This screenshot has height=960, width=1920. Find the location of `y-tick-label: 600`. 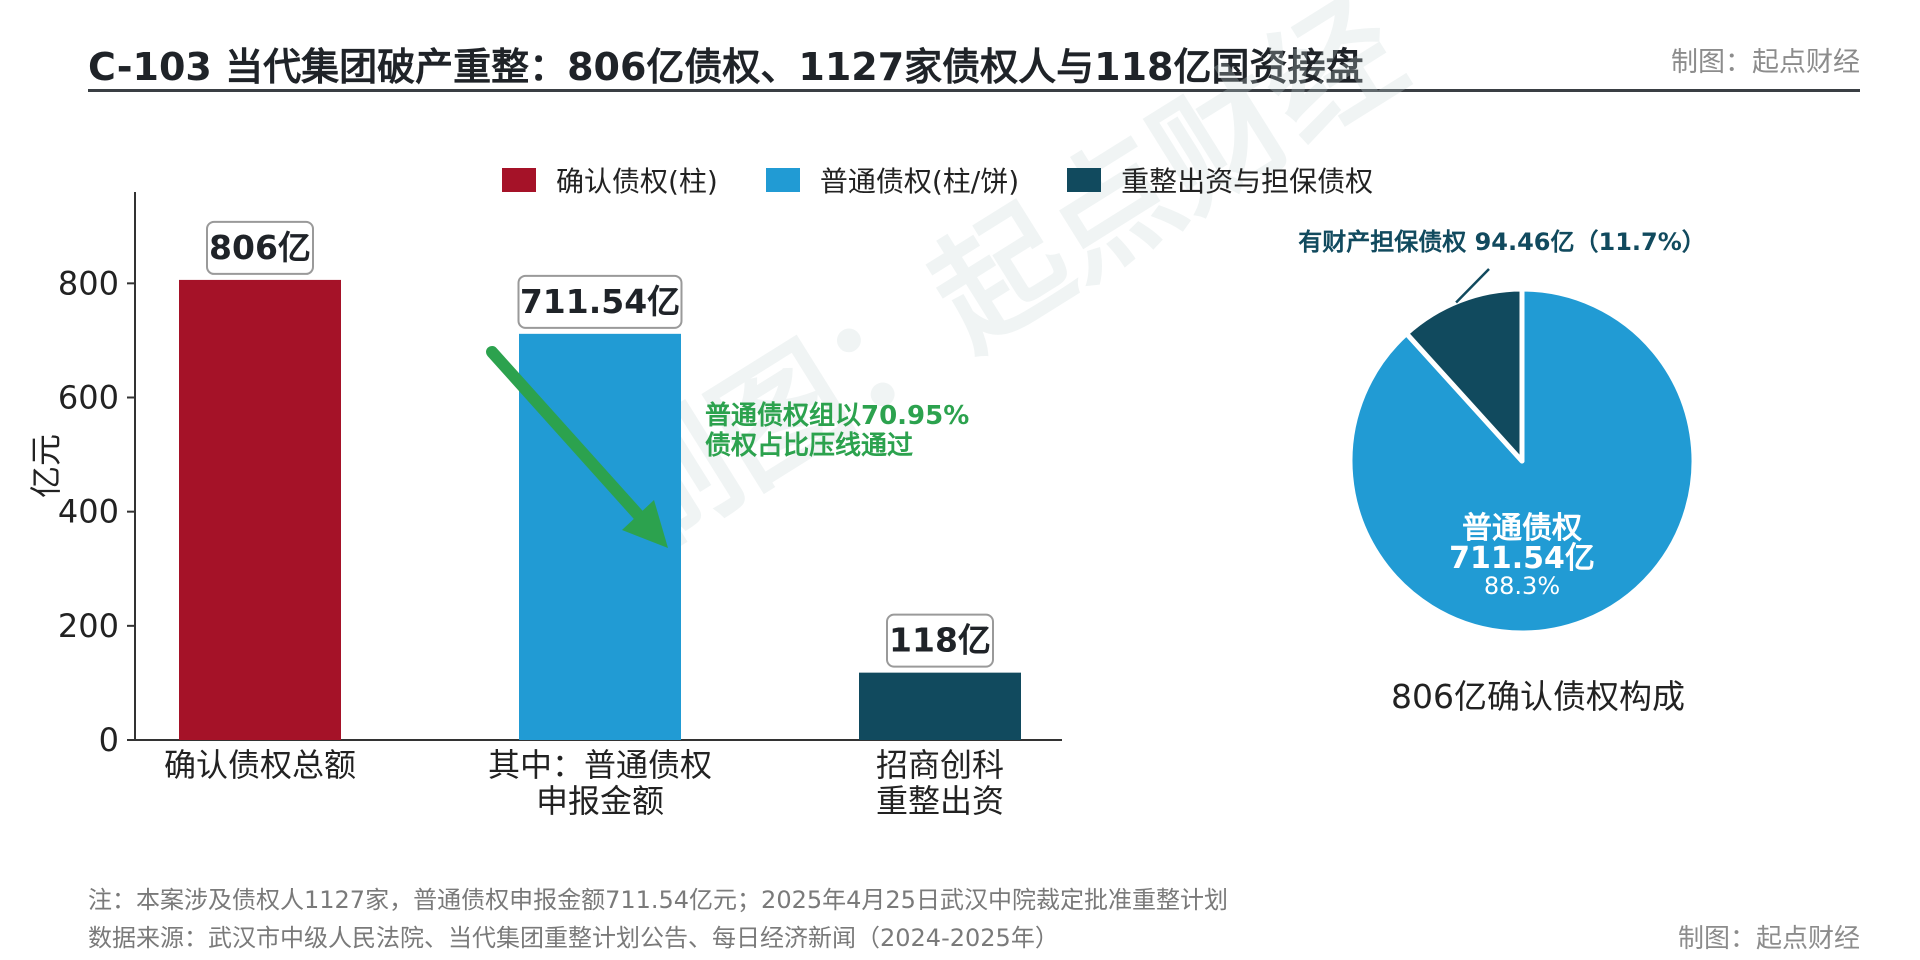

y-tick-label: 600 is located at coordinates (88, 398).